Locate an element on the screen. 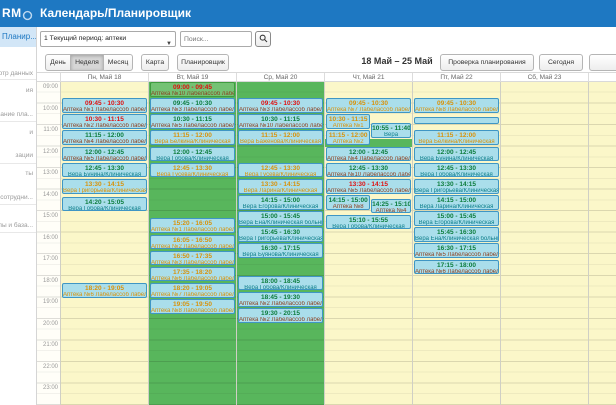  event-time: 18:45 - 19:30 is located at coordinates (280, 297).